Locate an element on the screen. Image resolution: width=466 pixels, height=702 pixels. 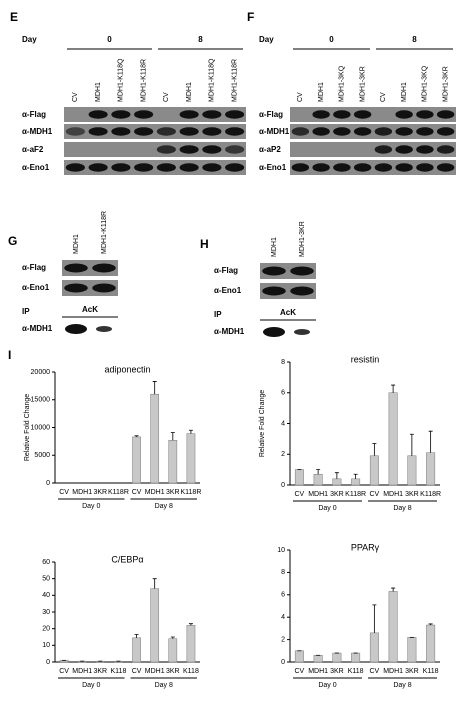
x-tick-label: 3KR is located at coordinates (173, 671).